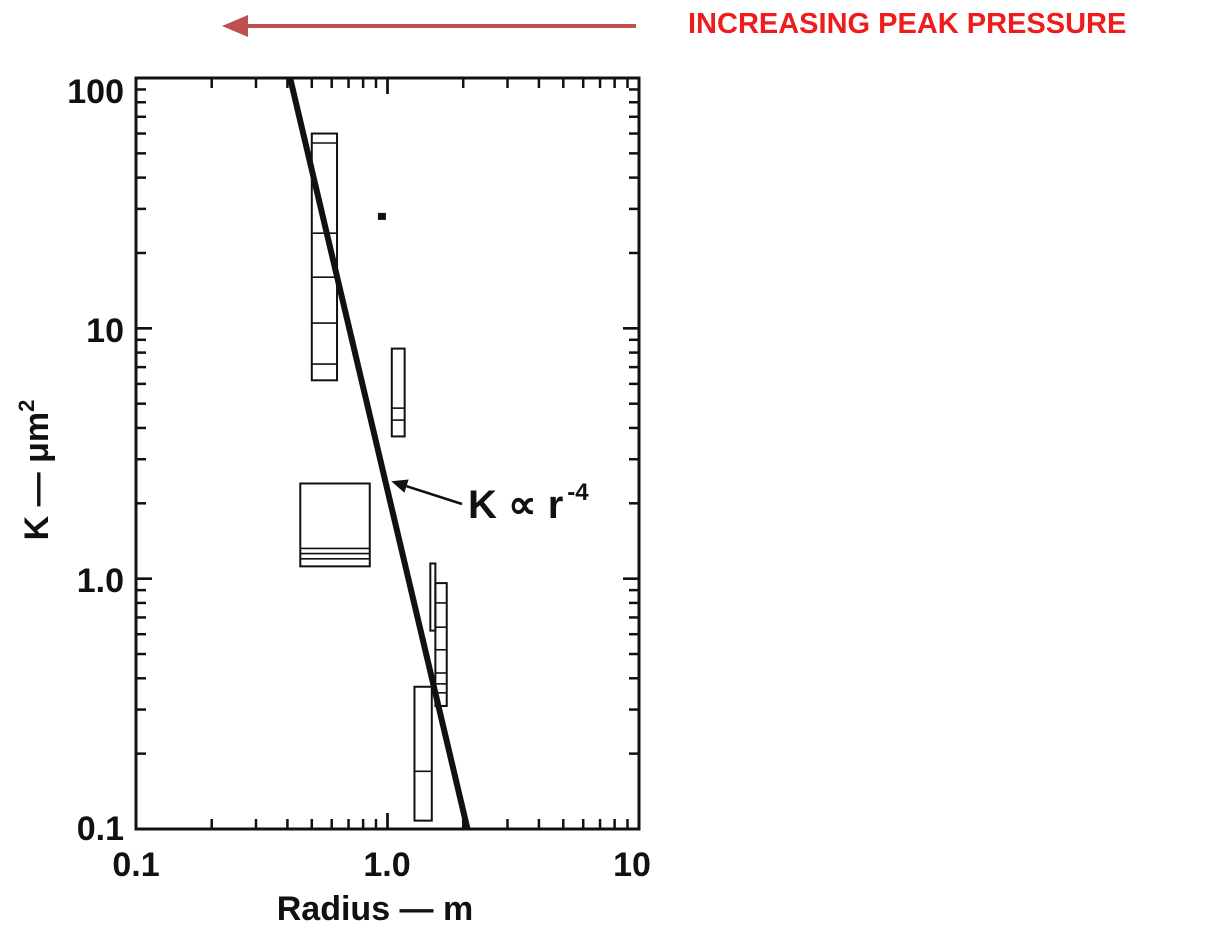 This screenshot has height=927, width=1215. Describe the element at coordinates (373, 477) in the screenshot. I see `data-boxes` at that location.